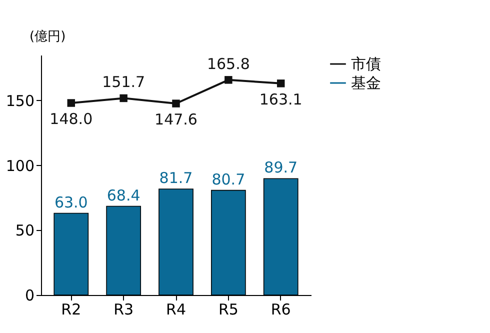 This screenshot has width=490, height=333. What do you see at coordinates (176, 178) in the screenshot?
I see `data-label: 81.7` at bounding box center [176, 178].